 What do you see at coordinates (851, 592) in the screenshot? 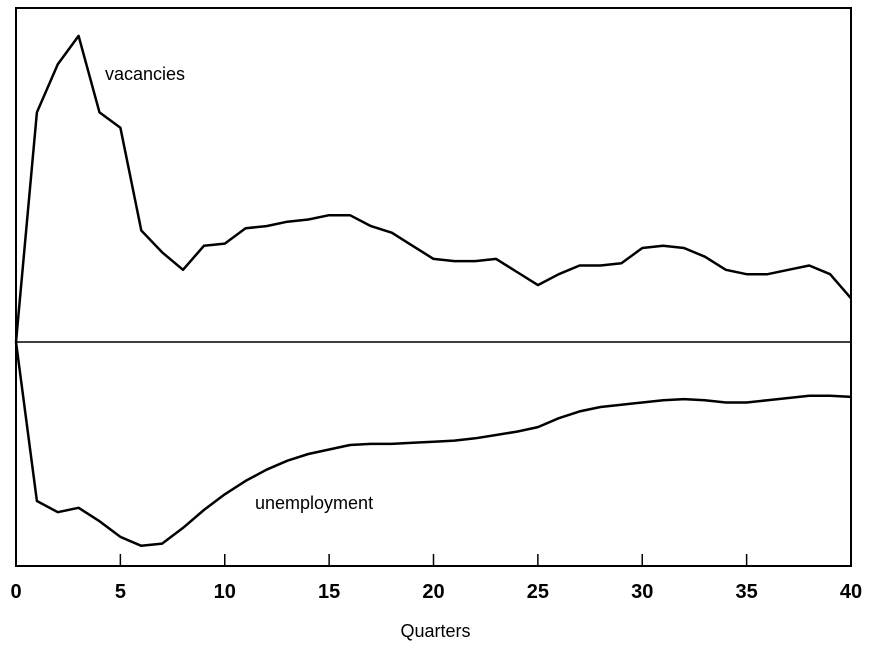
I see `x-tick-label: 40` at bounding box center [851, 592].